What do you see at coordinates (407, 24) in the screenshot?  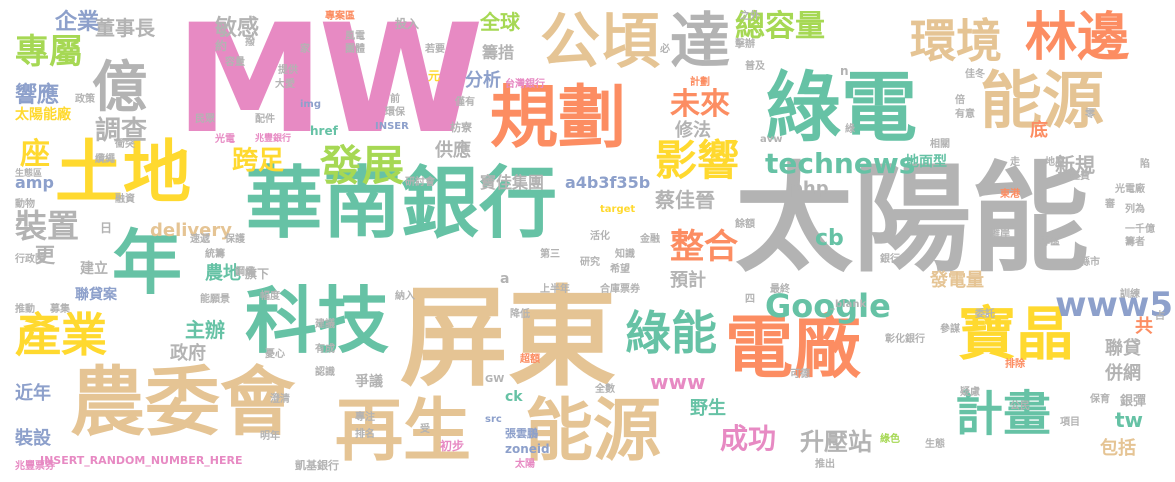 I see `word-invest: 投入` at bounding box center [407, 24].